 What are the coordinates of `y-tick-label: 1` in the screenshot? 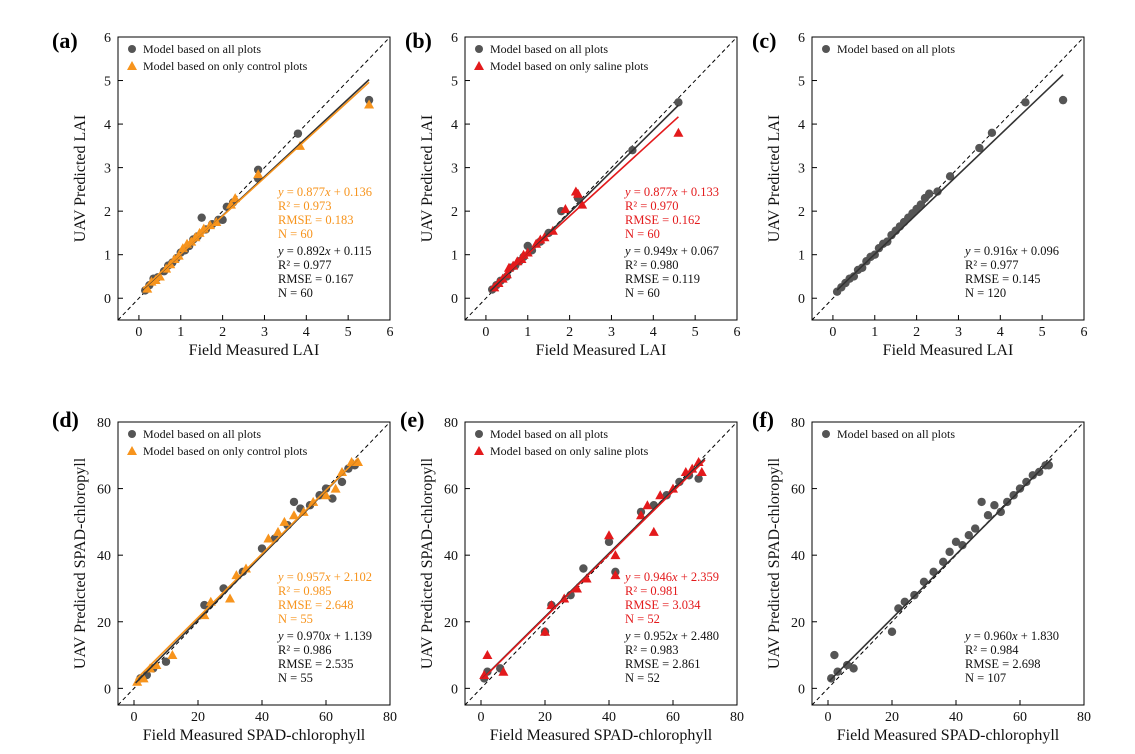 It's located at (801, 256).